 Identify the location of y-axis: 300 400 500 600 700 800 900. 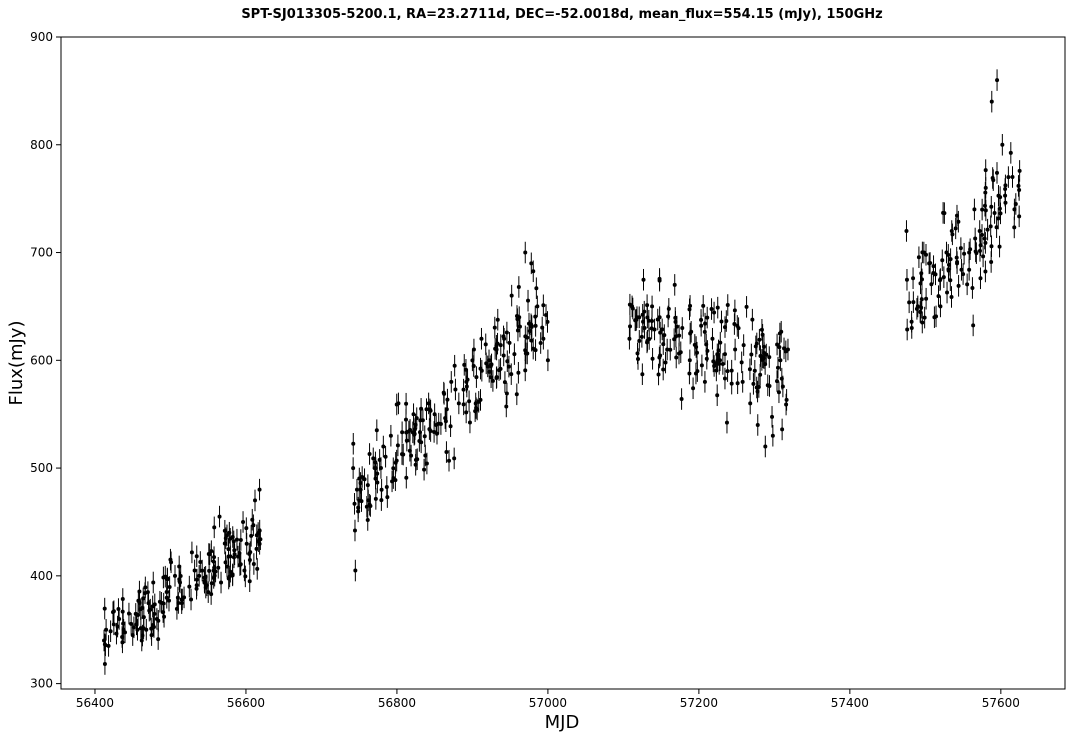
(45, 360).